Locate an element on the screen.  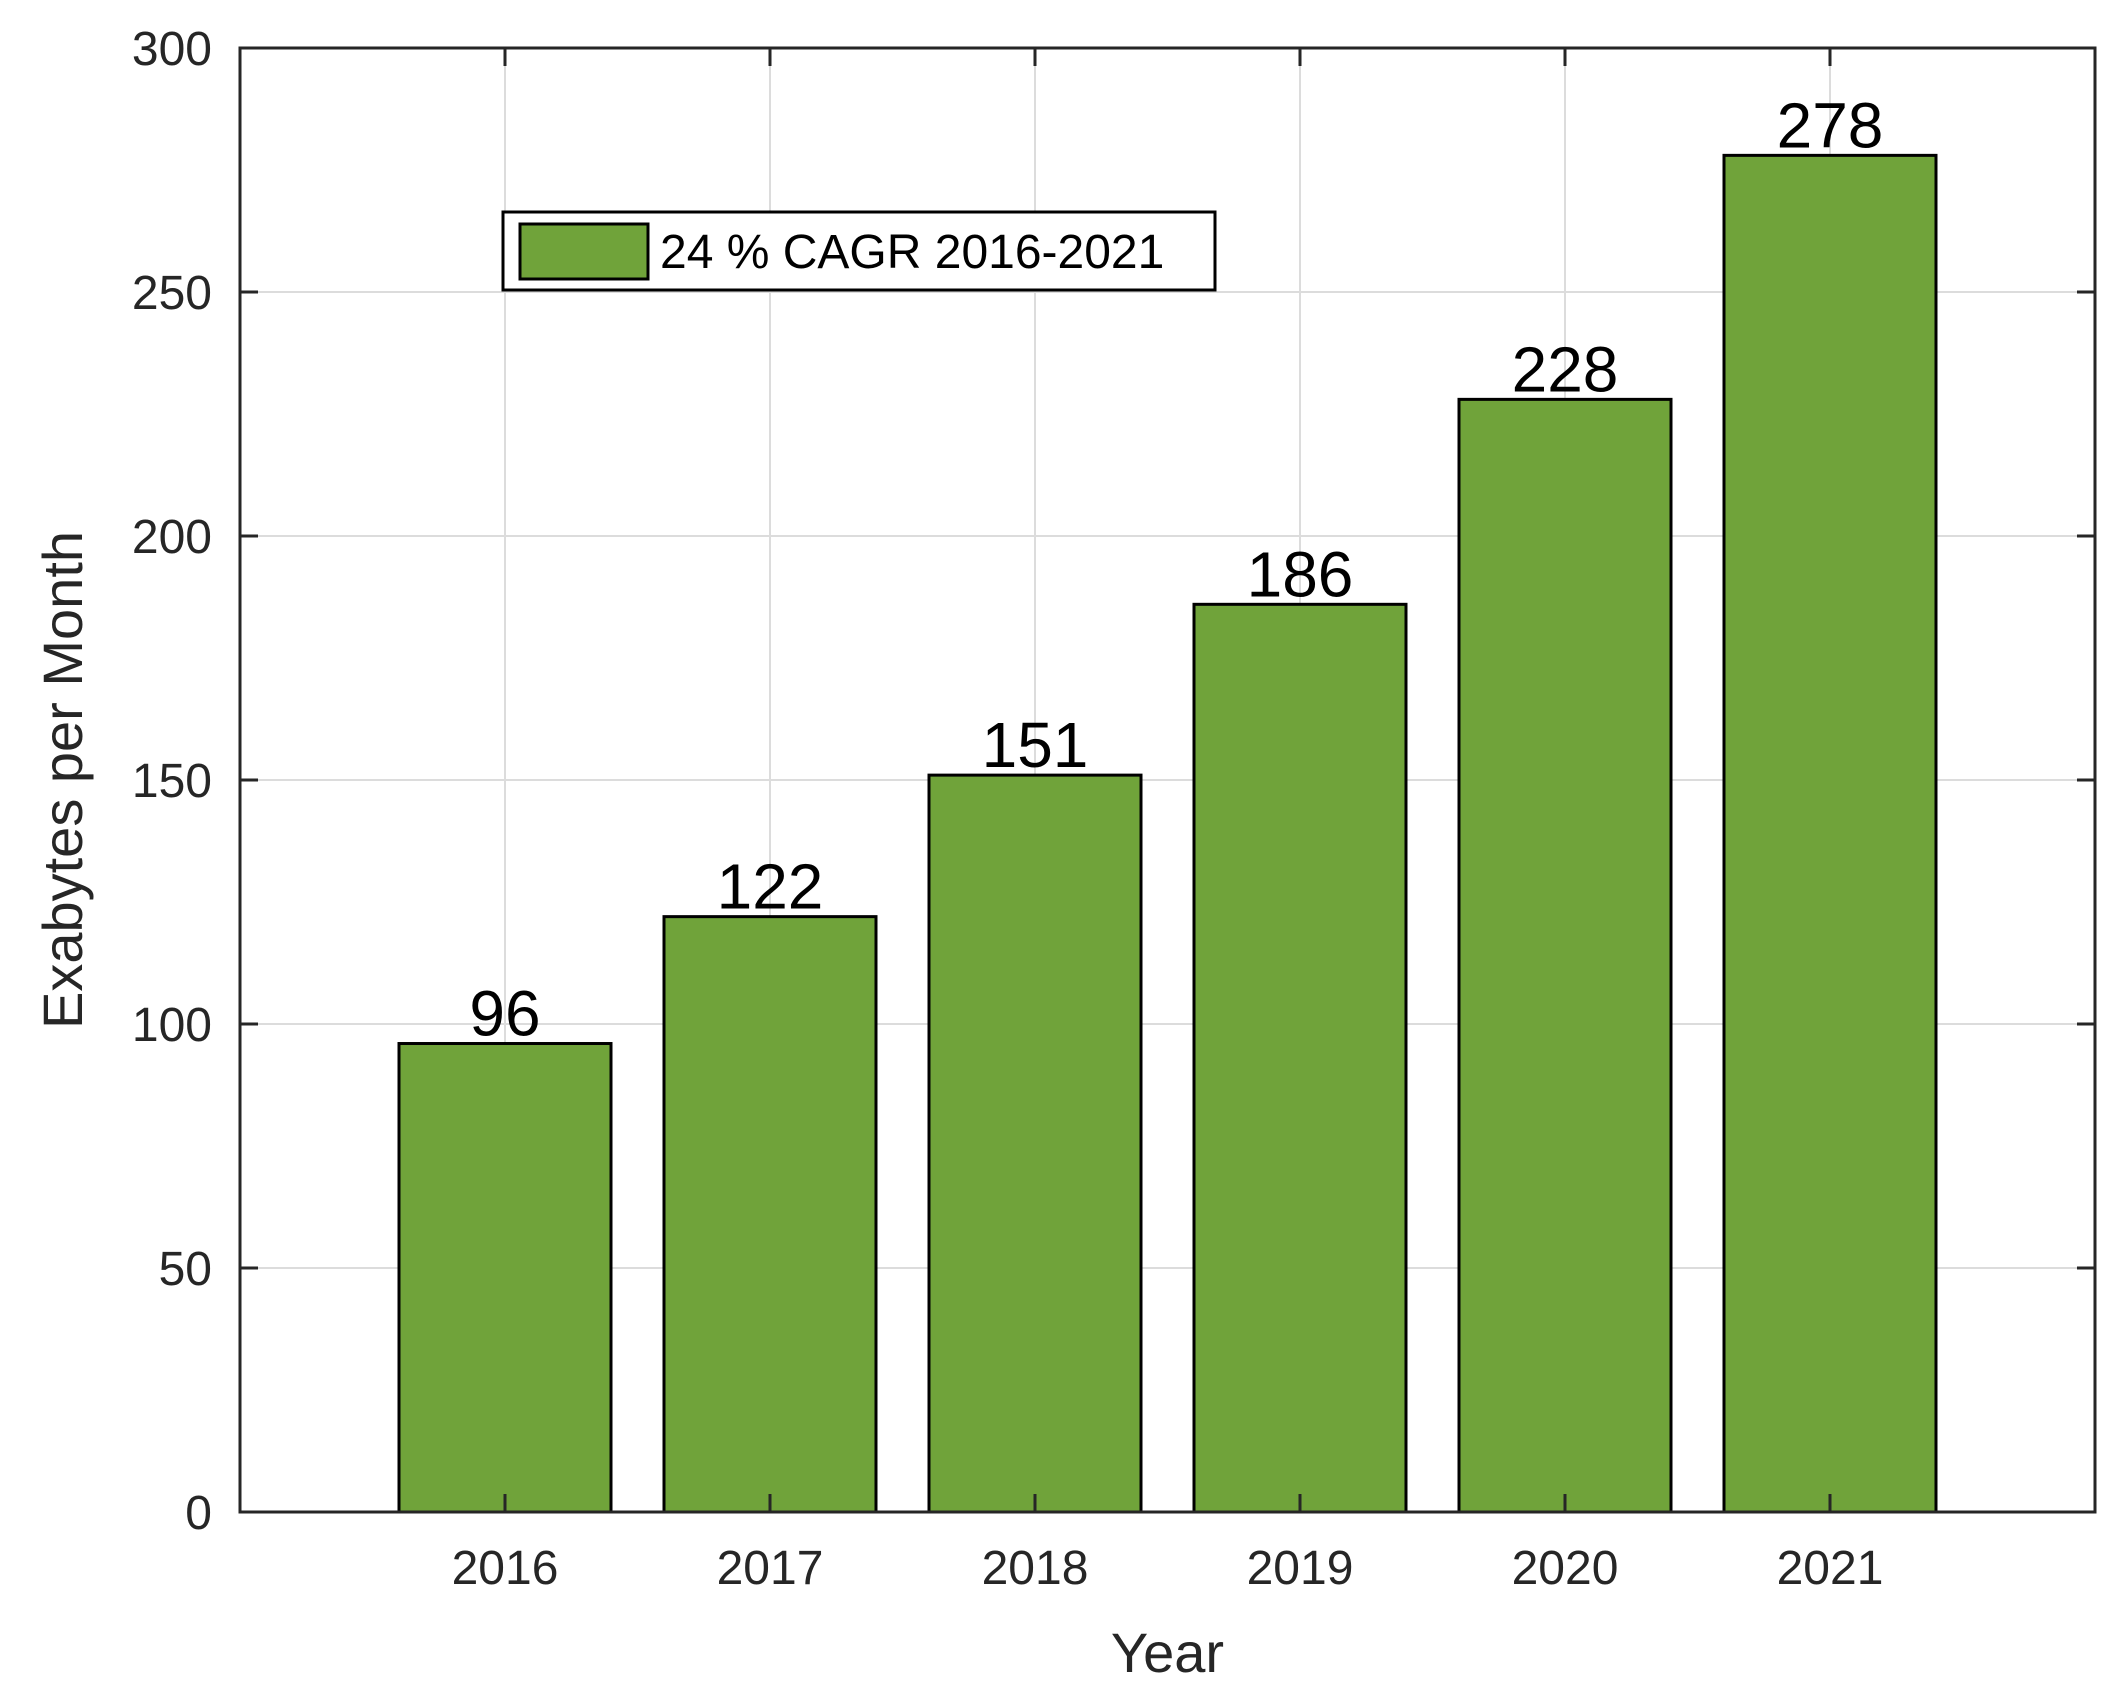
bar-2017 is located at coordinates (770, 1214).